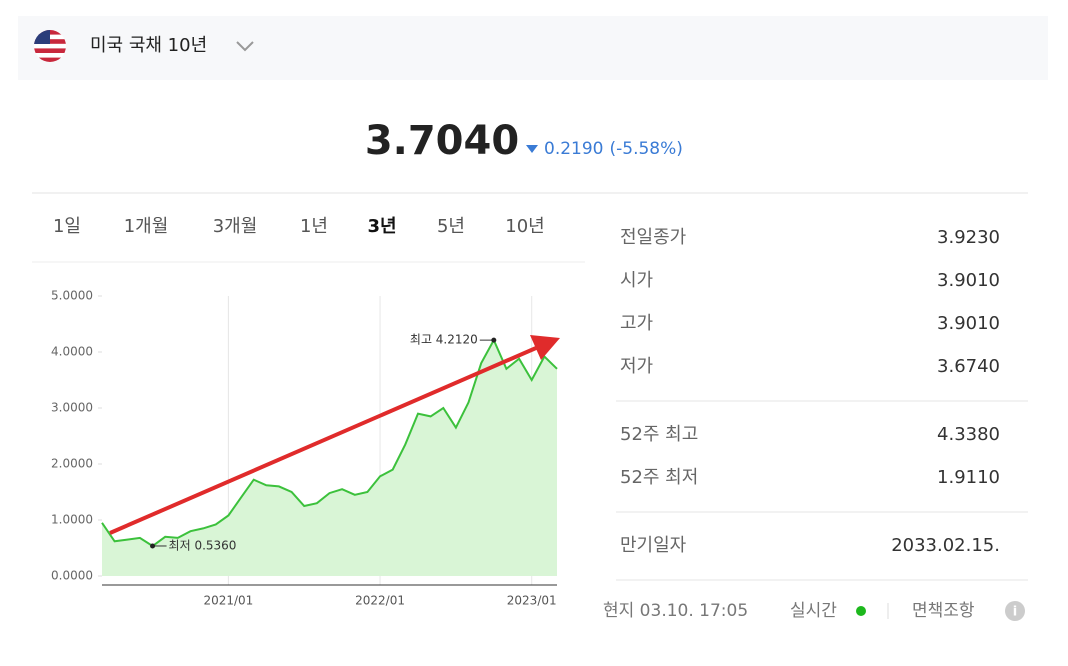 The width and height of the screenshot is (1068, 666). Describe the element at coordinates (72, 464) in the screenshot. I see `y-tick-label: 2.0000` at that location.